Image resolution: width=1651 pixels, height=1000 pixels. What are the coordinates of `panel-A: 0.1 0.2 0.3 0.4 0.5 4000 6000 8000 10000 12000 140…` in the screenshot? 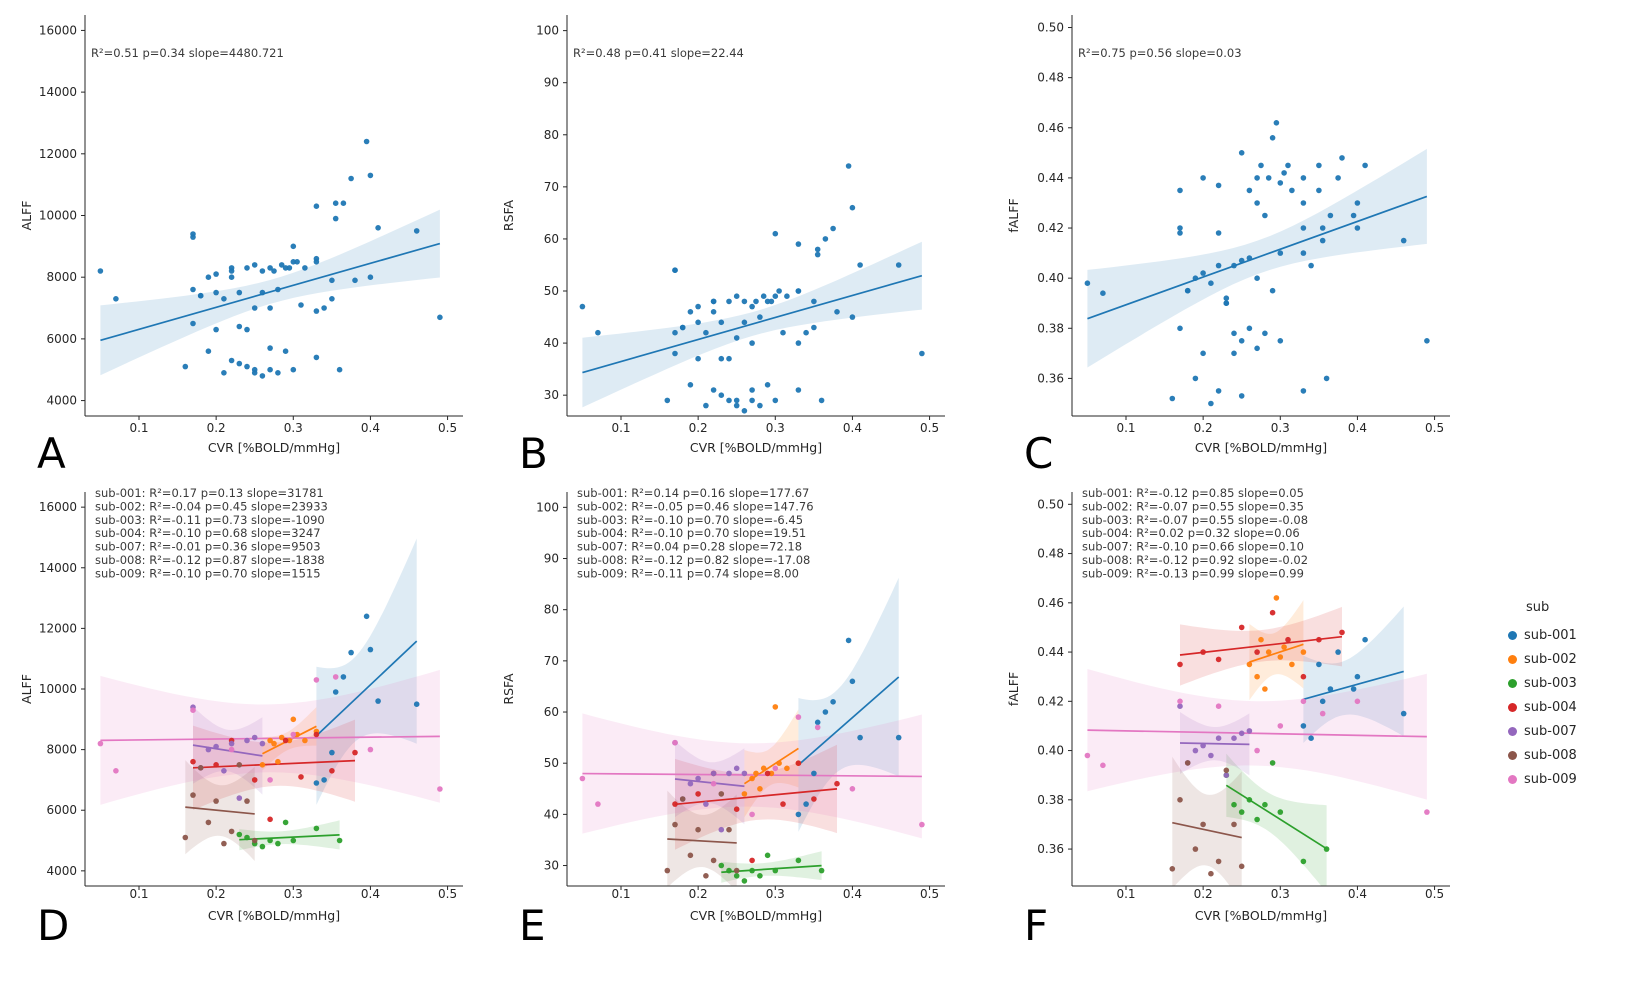 It's located at (255, 242).